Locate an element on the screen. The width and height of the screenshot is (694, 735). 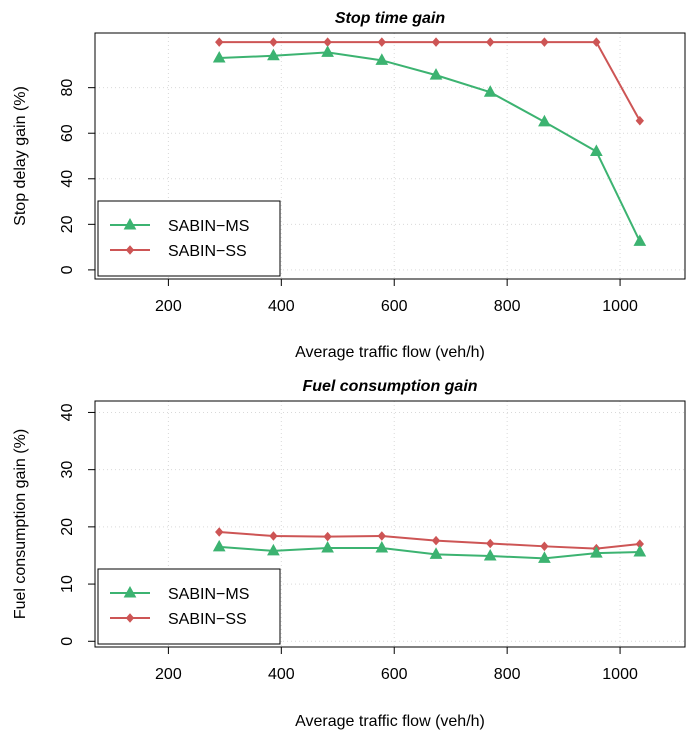
y-tick-label: 10 is located at coordinates (67, 584).